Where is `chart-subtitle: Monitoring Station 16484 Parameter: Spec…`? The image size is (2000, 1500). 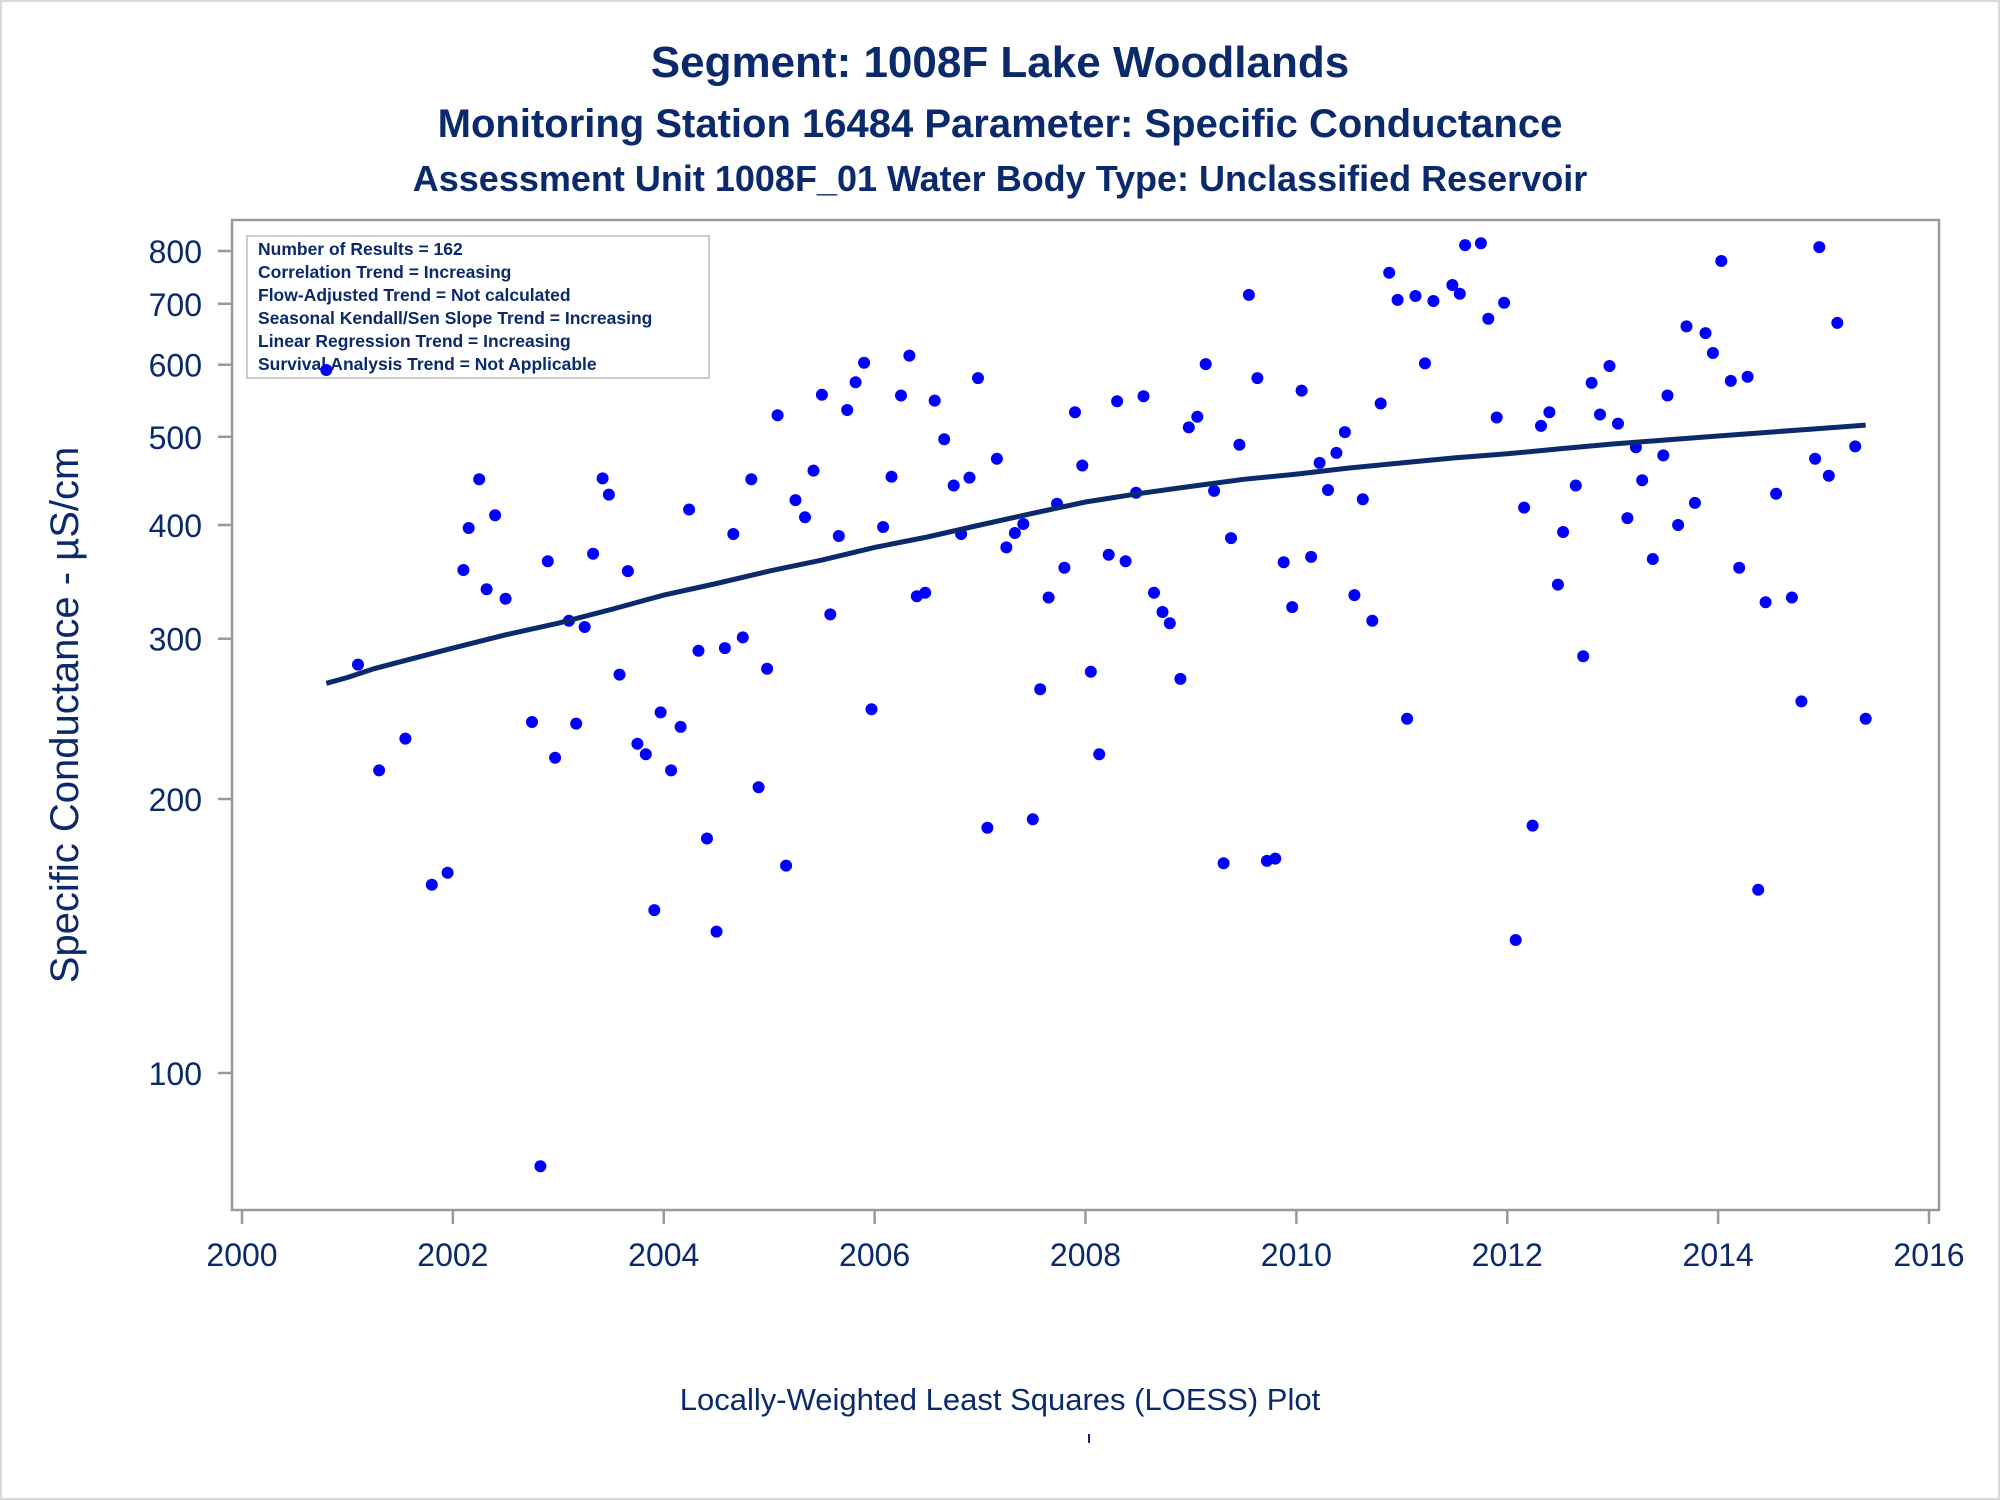 chart-subtitle: Monitoring Station 16484 Parameter: Spec… is located at coordinates (1000, 124).